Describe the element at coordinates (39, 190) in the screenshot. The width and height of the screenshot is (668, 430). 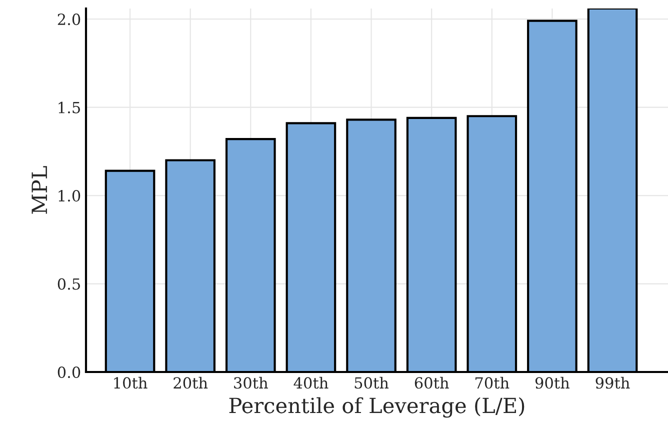
I see `y-axis-title: MPL` at that location.